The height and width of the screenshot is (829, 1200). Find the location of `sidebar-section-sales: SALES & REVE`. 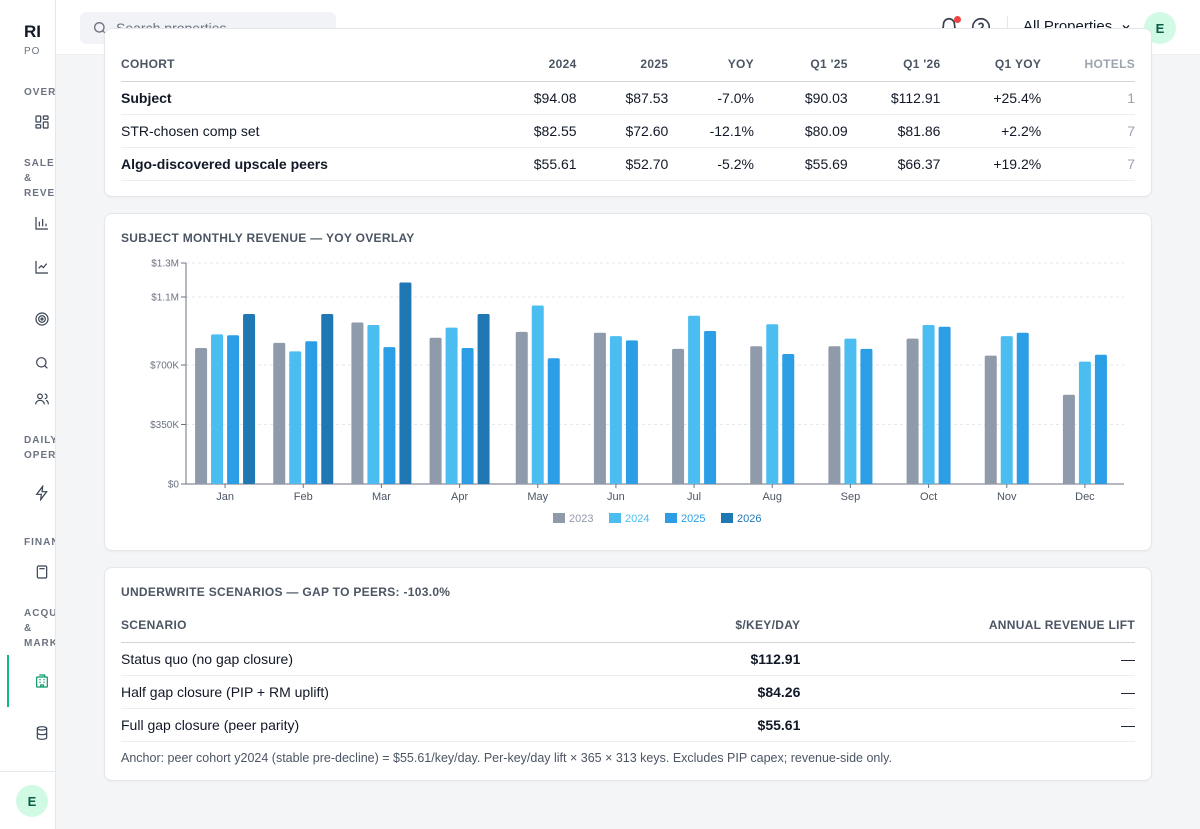

sidebar-section-sales: SALES & REVE is located at coordinates (40, 178).